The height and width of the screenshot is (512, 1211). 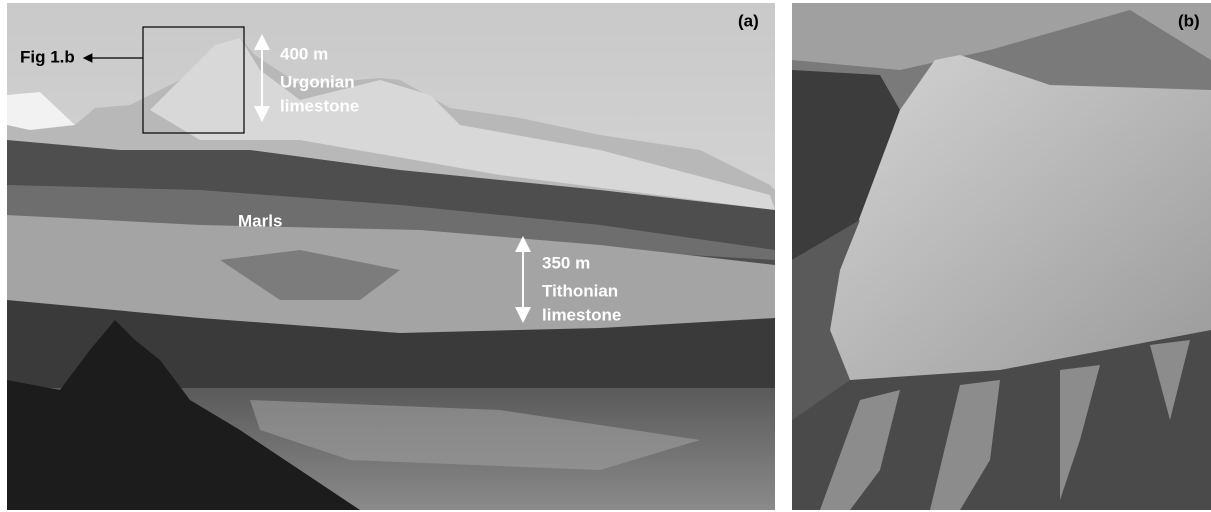 I want to click on unit-label: Urgonian, so click(x=317, y=81).